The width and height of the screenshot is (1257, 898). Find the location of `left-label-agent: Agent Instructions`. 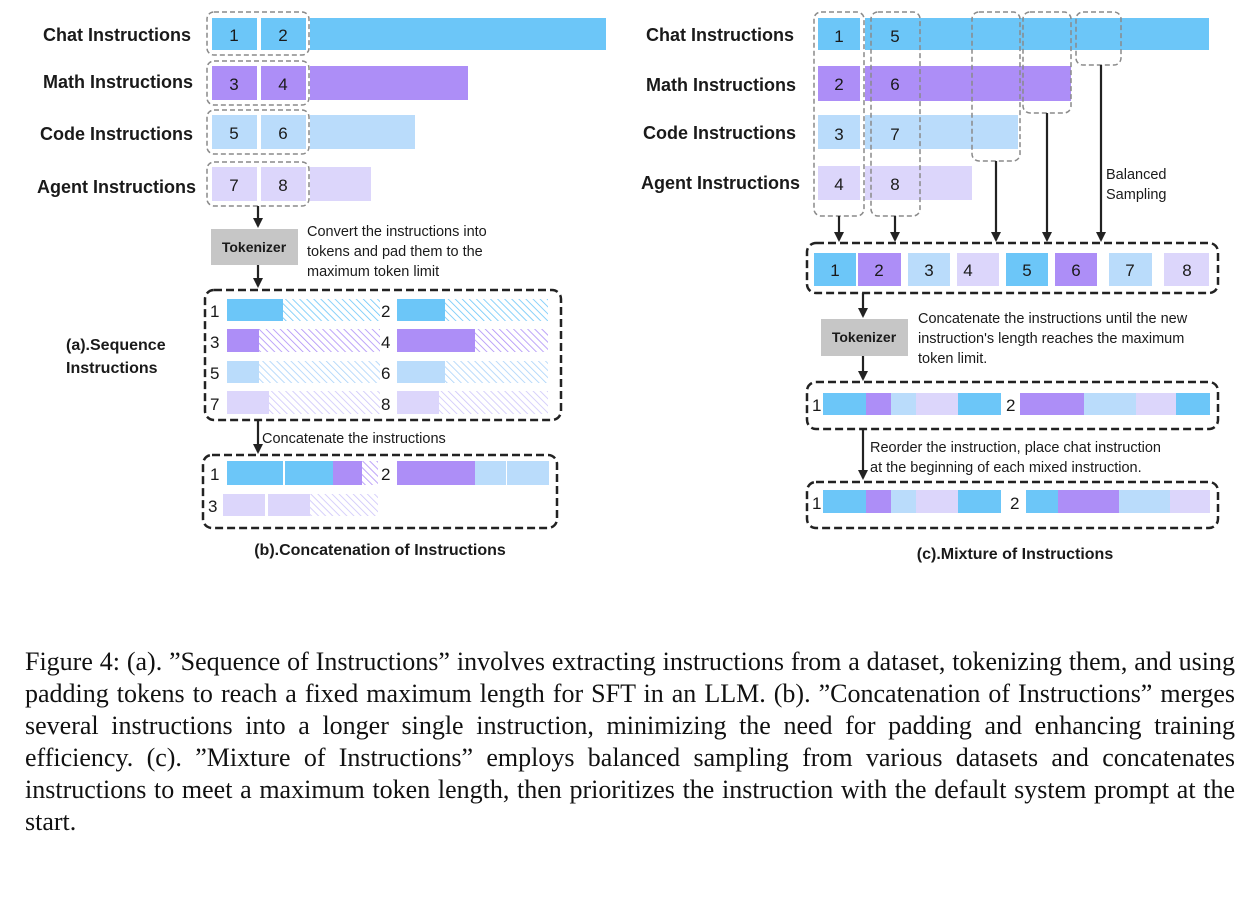

left-label-agent: Agent Instructions is located at coordinates (116, 187).